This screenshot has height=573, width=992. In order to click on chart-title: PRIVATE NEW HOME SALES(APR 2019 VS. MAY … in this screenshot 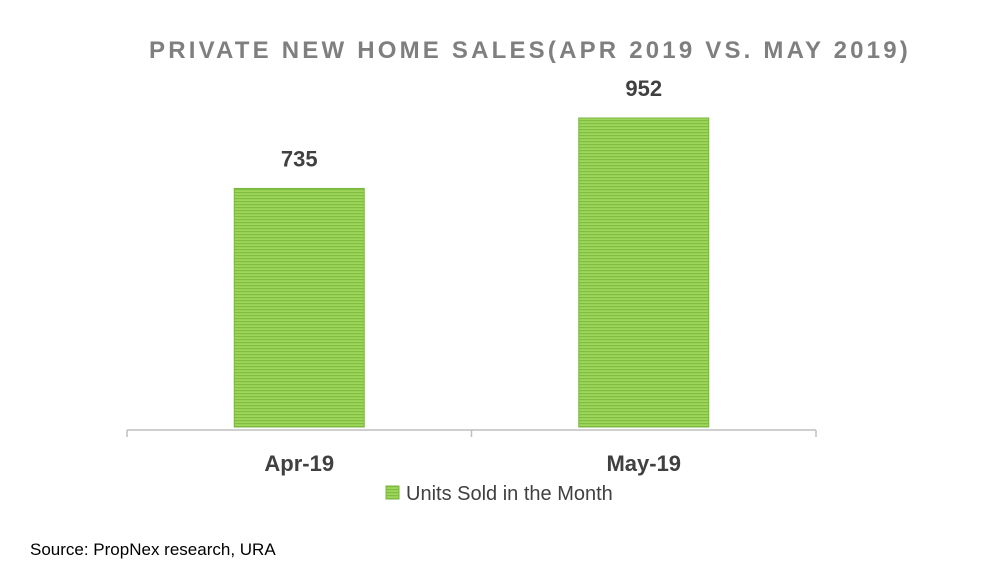, I will do `click(530, 50)`.